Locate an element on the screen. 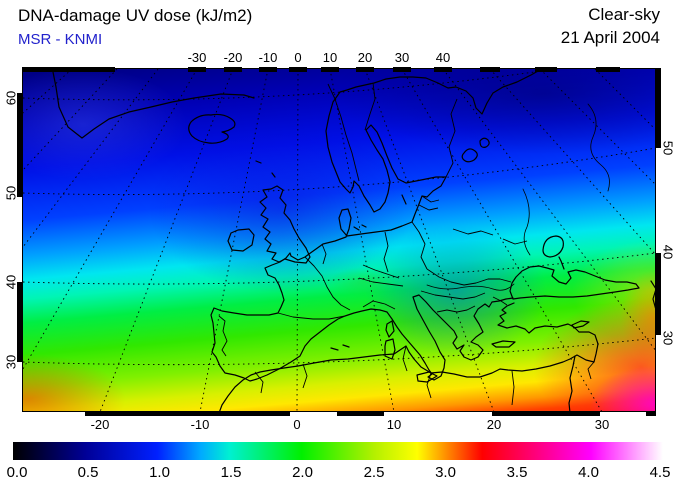 Image resolution: width=678 pixels, height=480 pixels. coast-iceland is located at coordinates (232, 145).